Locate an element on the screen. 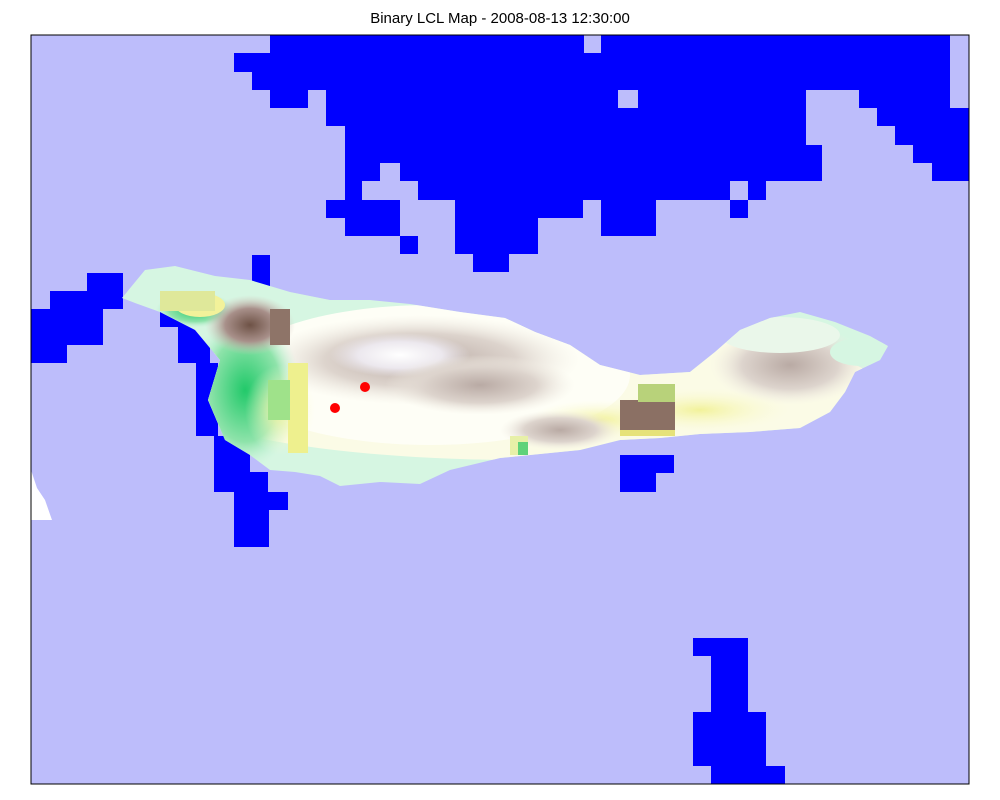  map-title: Binary LCL Map - 2008-08-13 12:30:00 is located at coordinates (500, 18).